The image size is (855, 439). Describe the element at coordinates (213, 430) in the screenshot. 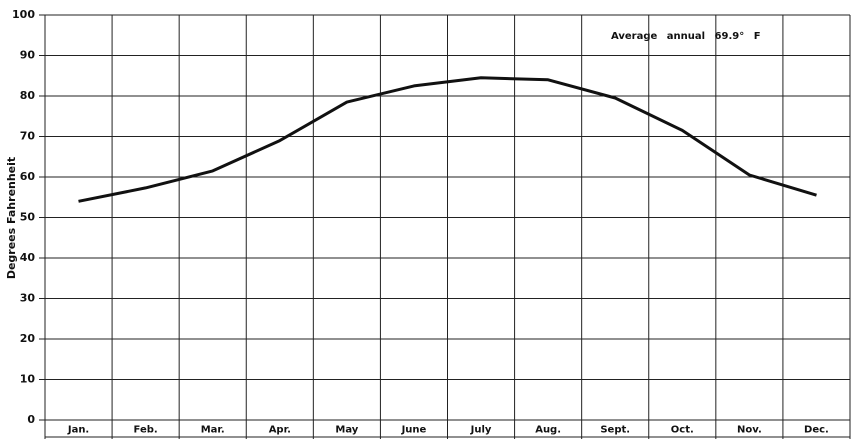

I see `x-tick-label: Mar.` at that location.